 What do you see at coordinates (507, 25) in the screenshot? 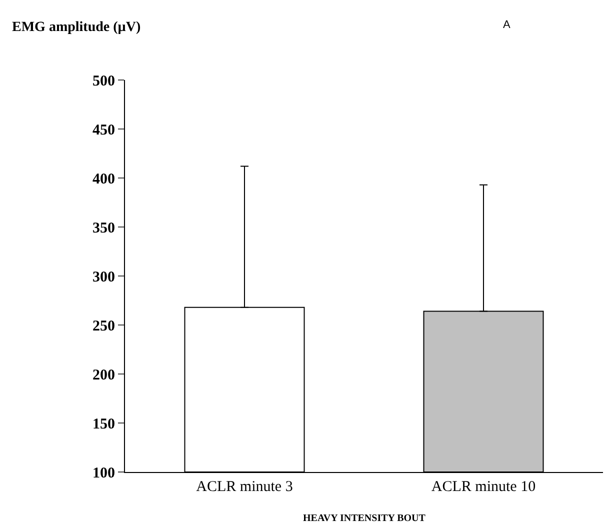
I see `text: A` at bounding box center [507, 25].